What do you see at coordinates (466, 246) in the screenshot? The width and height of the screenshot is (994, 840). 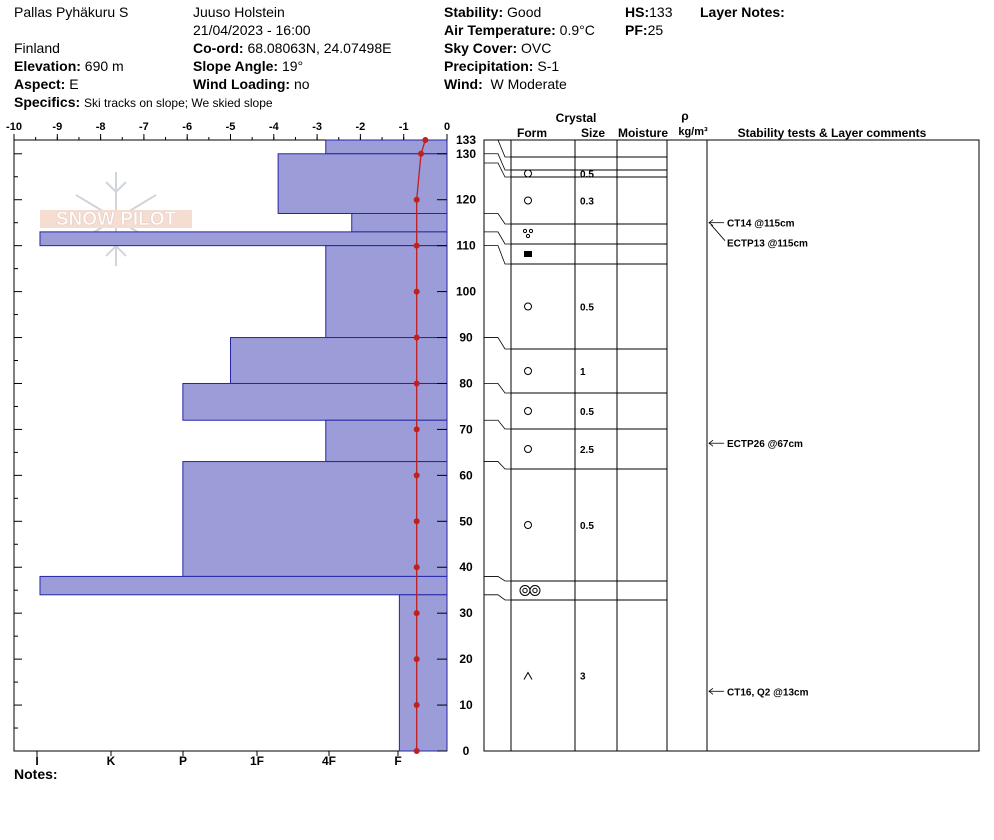 I see `height-tick-label: 110` at bounding box center [466, 246].